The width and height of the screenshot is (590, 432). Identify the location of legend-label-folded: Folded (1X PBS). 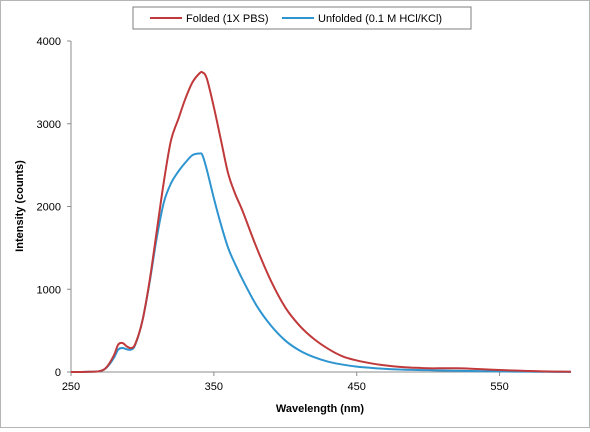
(227, 19).